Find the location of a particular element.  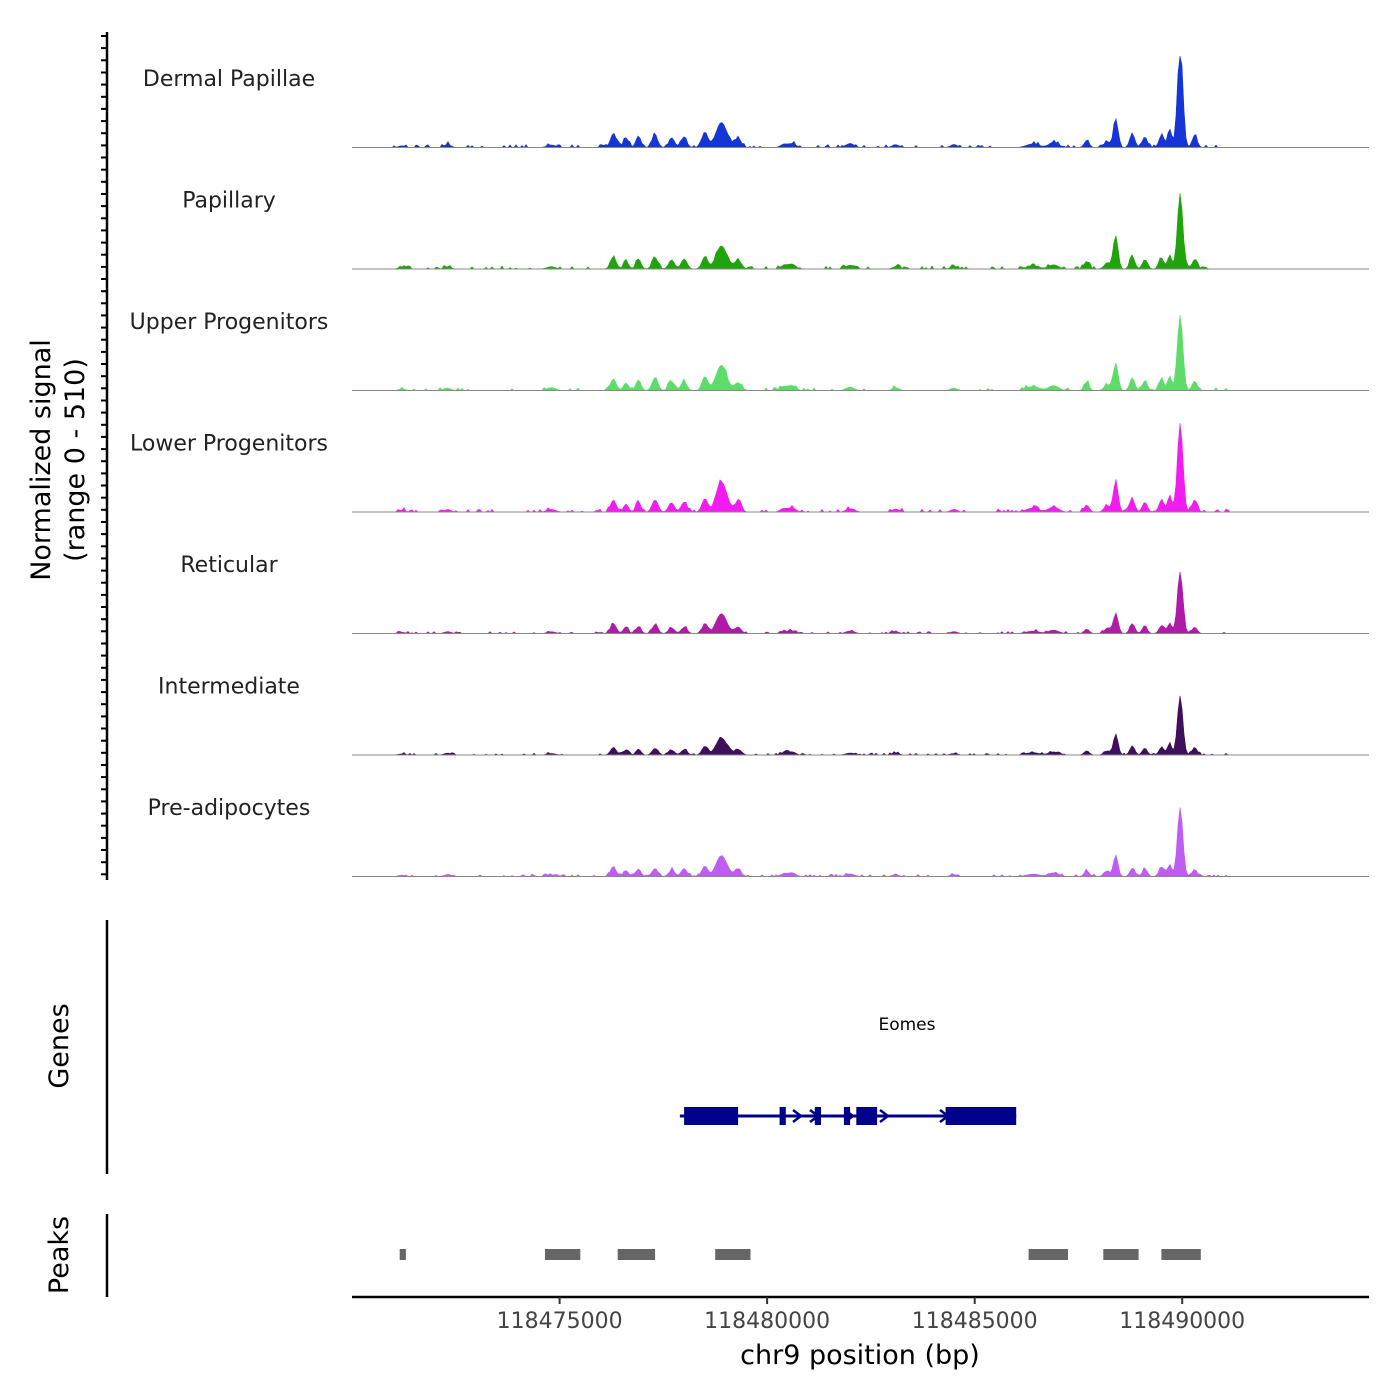

track-label: Lower Progenitors is located at coordinates (229, 444).